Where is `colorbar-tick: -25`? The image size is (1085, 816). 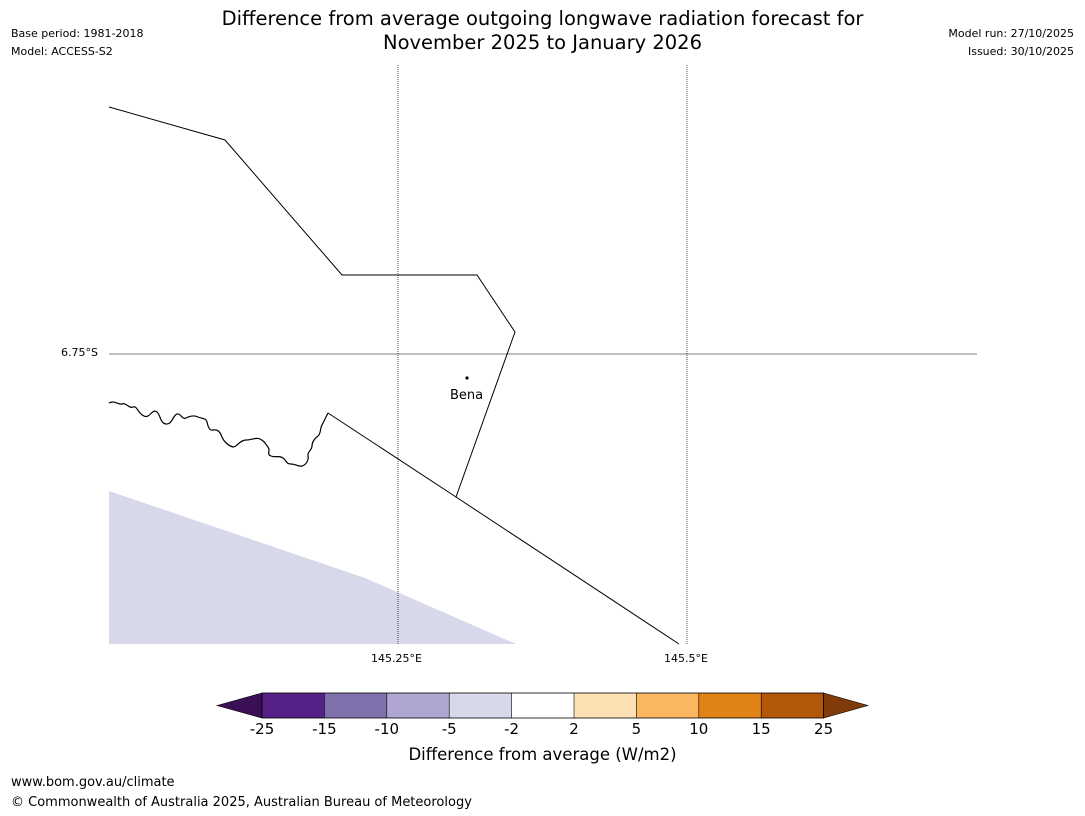 colorbar-tick: -25 is located at coordinates (262, 729).